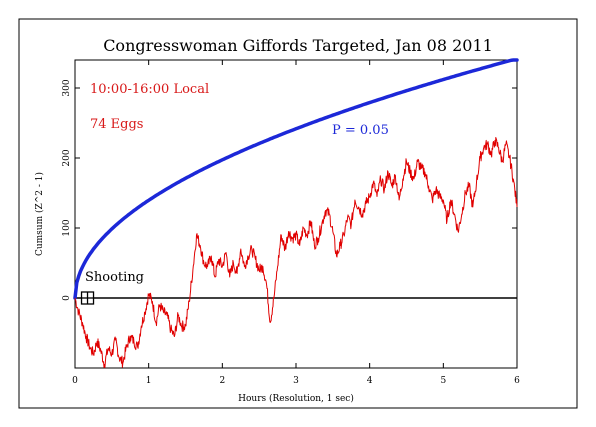 This screenshot has height=427, width=596. What do you see at coordinates (116, 124) in the screenshot?
I see `eggs-count-label: 74 Eggs` at bounding box center [116, 124].